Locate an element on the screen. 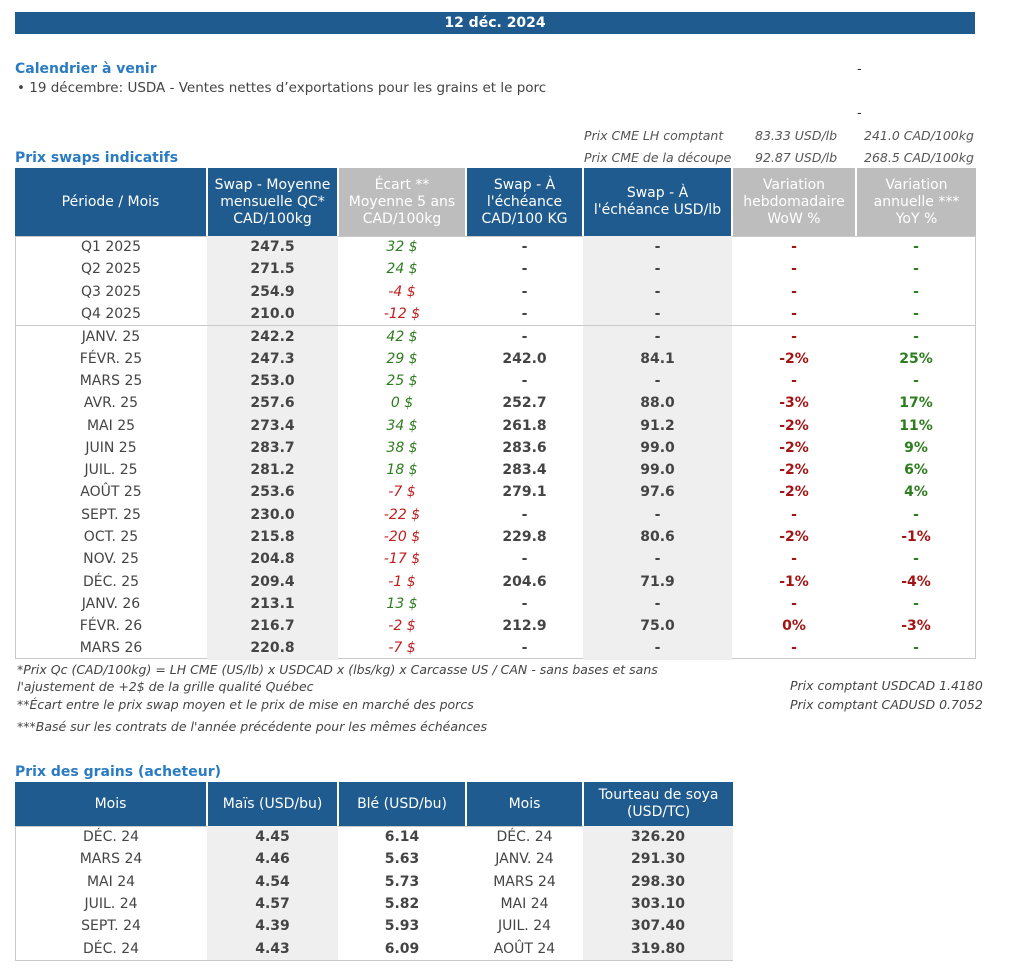 The height and width of the screenshot is (977, 1024). yoy-cell: 9% is located at coordinates (916, 447).